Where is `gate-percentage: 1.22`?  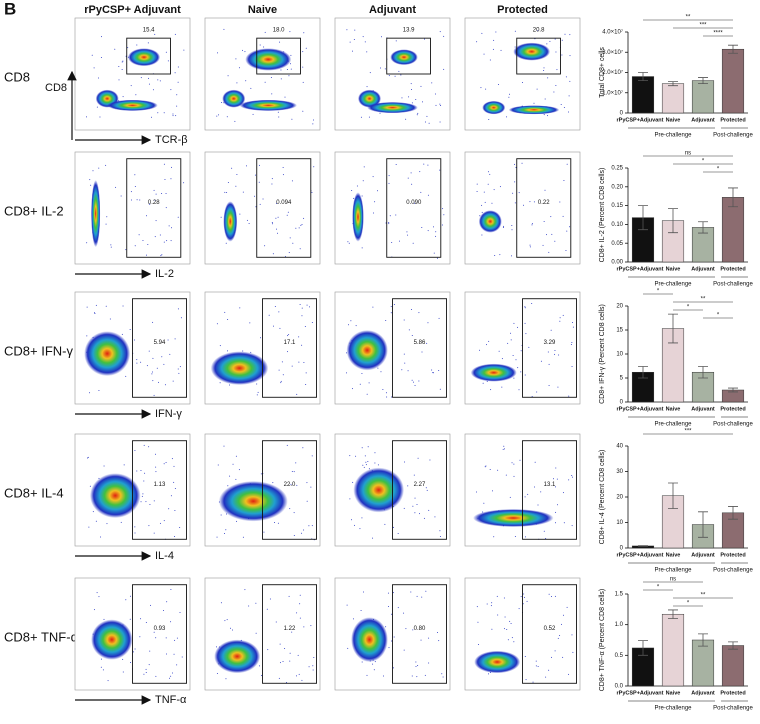
gate-percentage: 1.22 is located at coordinates (290, 629).